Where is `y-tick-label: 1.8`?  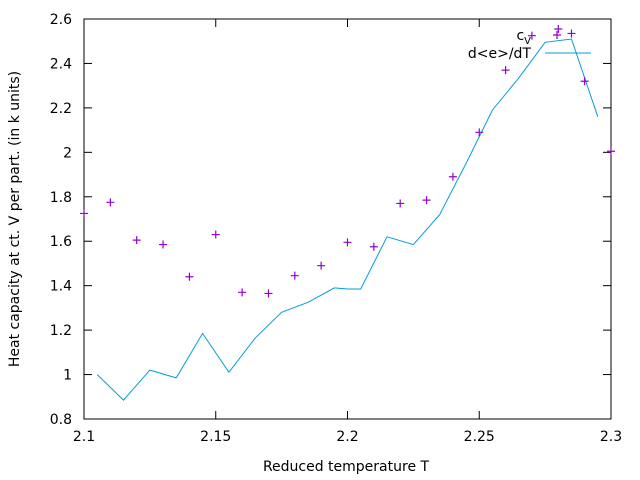 y-tick-label: 1.8 is located at coordinates (61, 198).